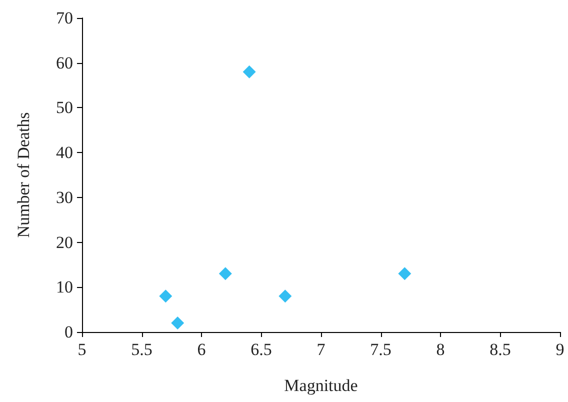  Describe the element at coordinates (261, 349) in the screenshot. I see `x-tick-label: 6.5` at that location.